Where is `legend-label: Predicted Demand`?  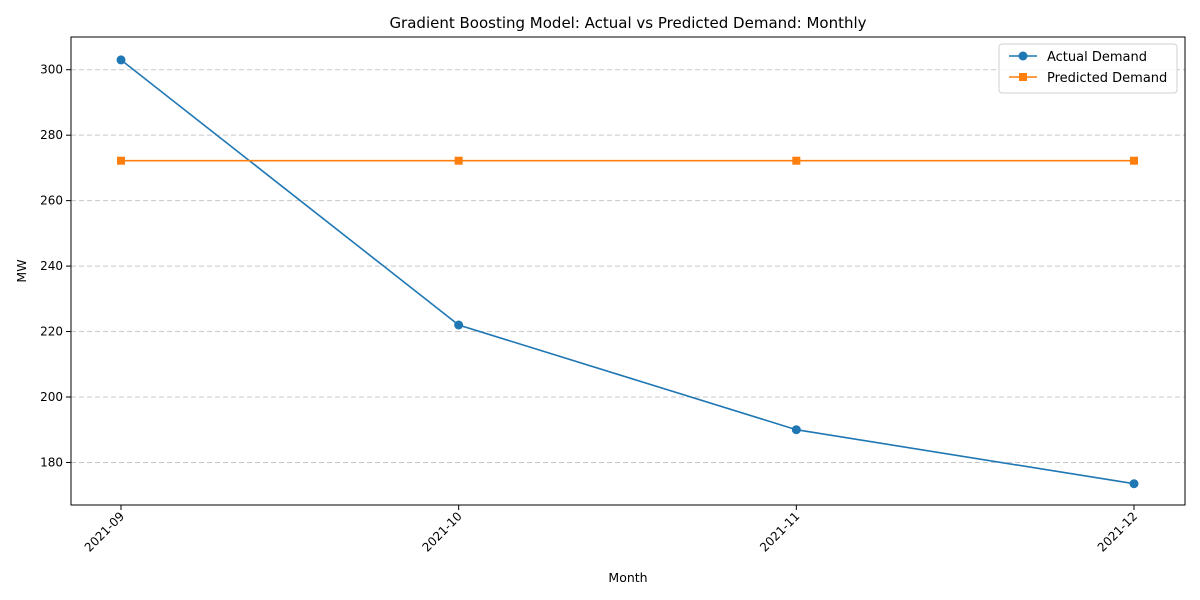 legend-label: Predicted Demand is located at coordinates (1107, 78).